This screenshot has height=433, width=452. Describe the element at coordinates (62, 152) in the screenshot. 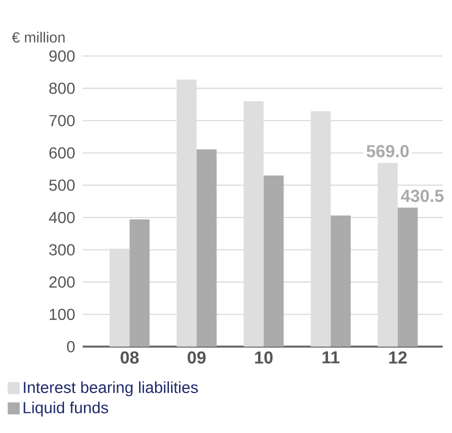

I see `y-tick-label: 600` at that location.